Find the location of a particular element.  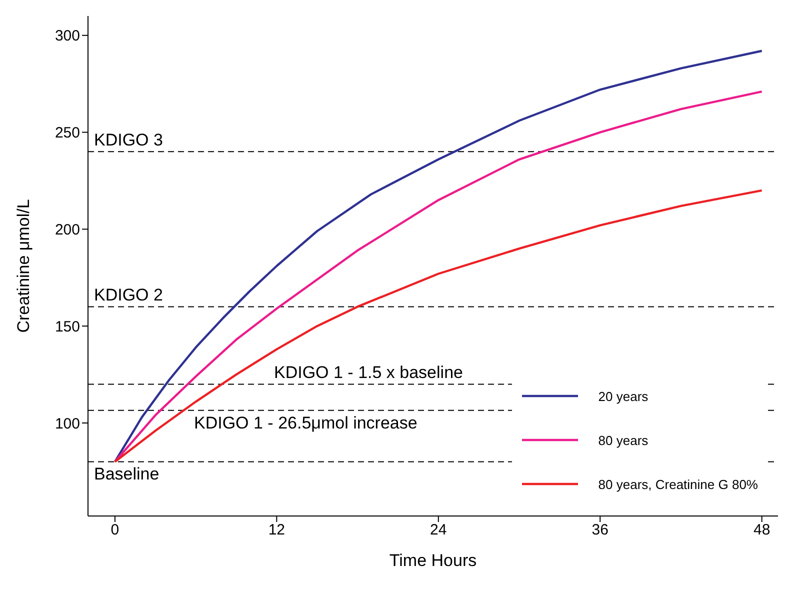

x-tick-label: 48 is located at coordinates (761, 530).